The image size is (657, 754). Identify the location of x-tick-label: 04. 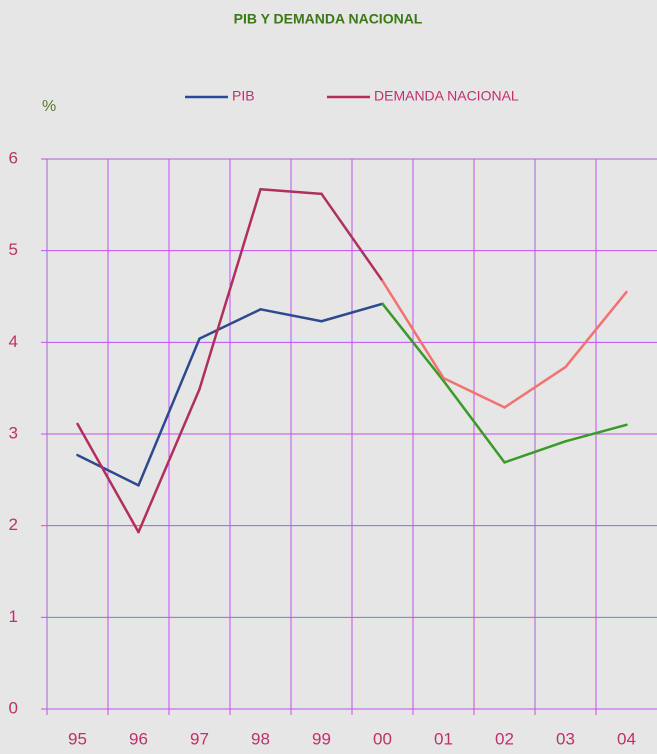
(626, 738).